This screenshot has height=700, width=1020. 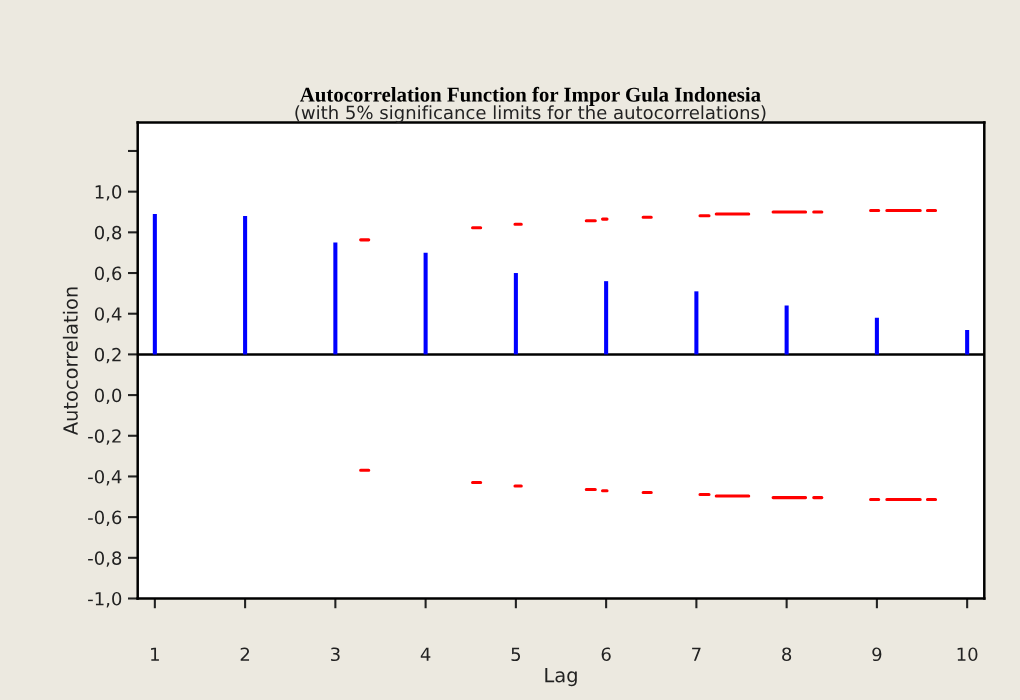 I want to click on y-tick-label: 0,6, so click(x=108, y=274).